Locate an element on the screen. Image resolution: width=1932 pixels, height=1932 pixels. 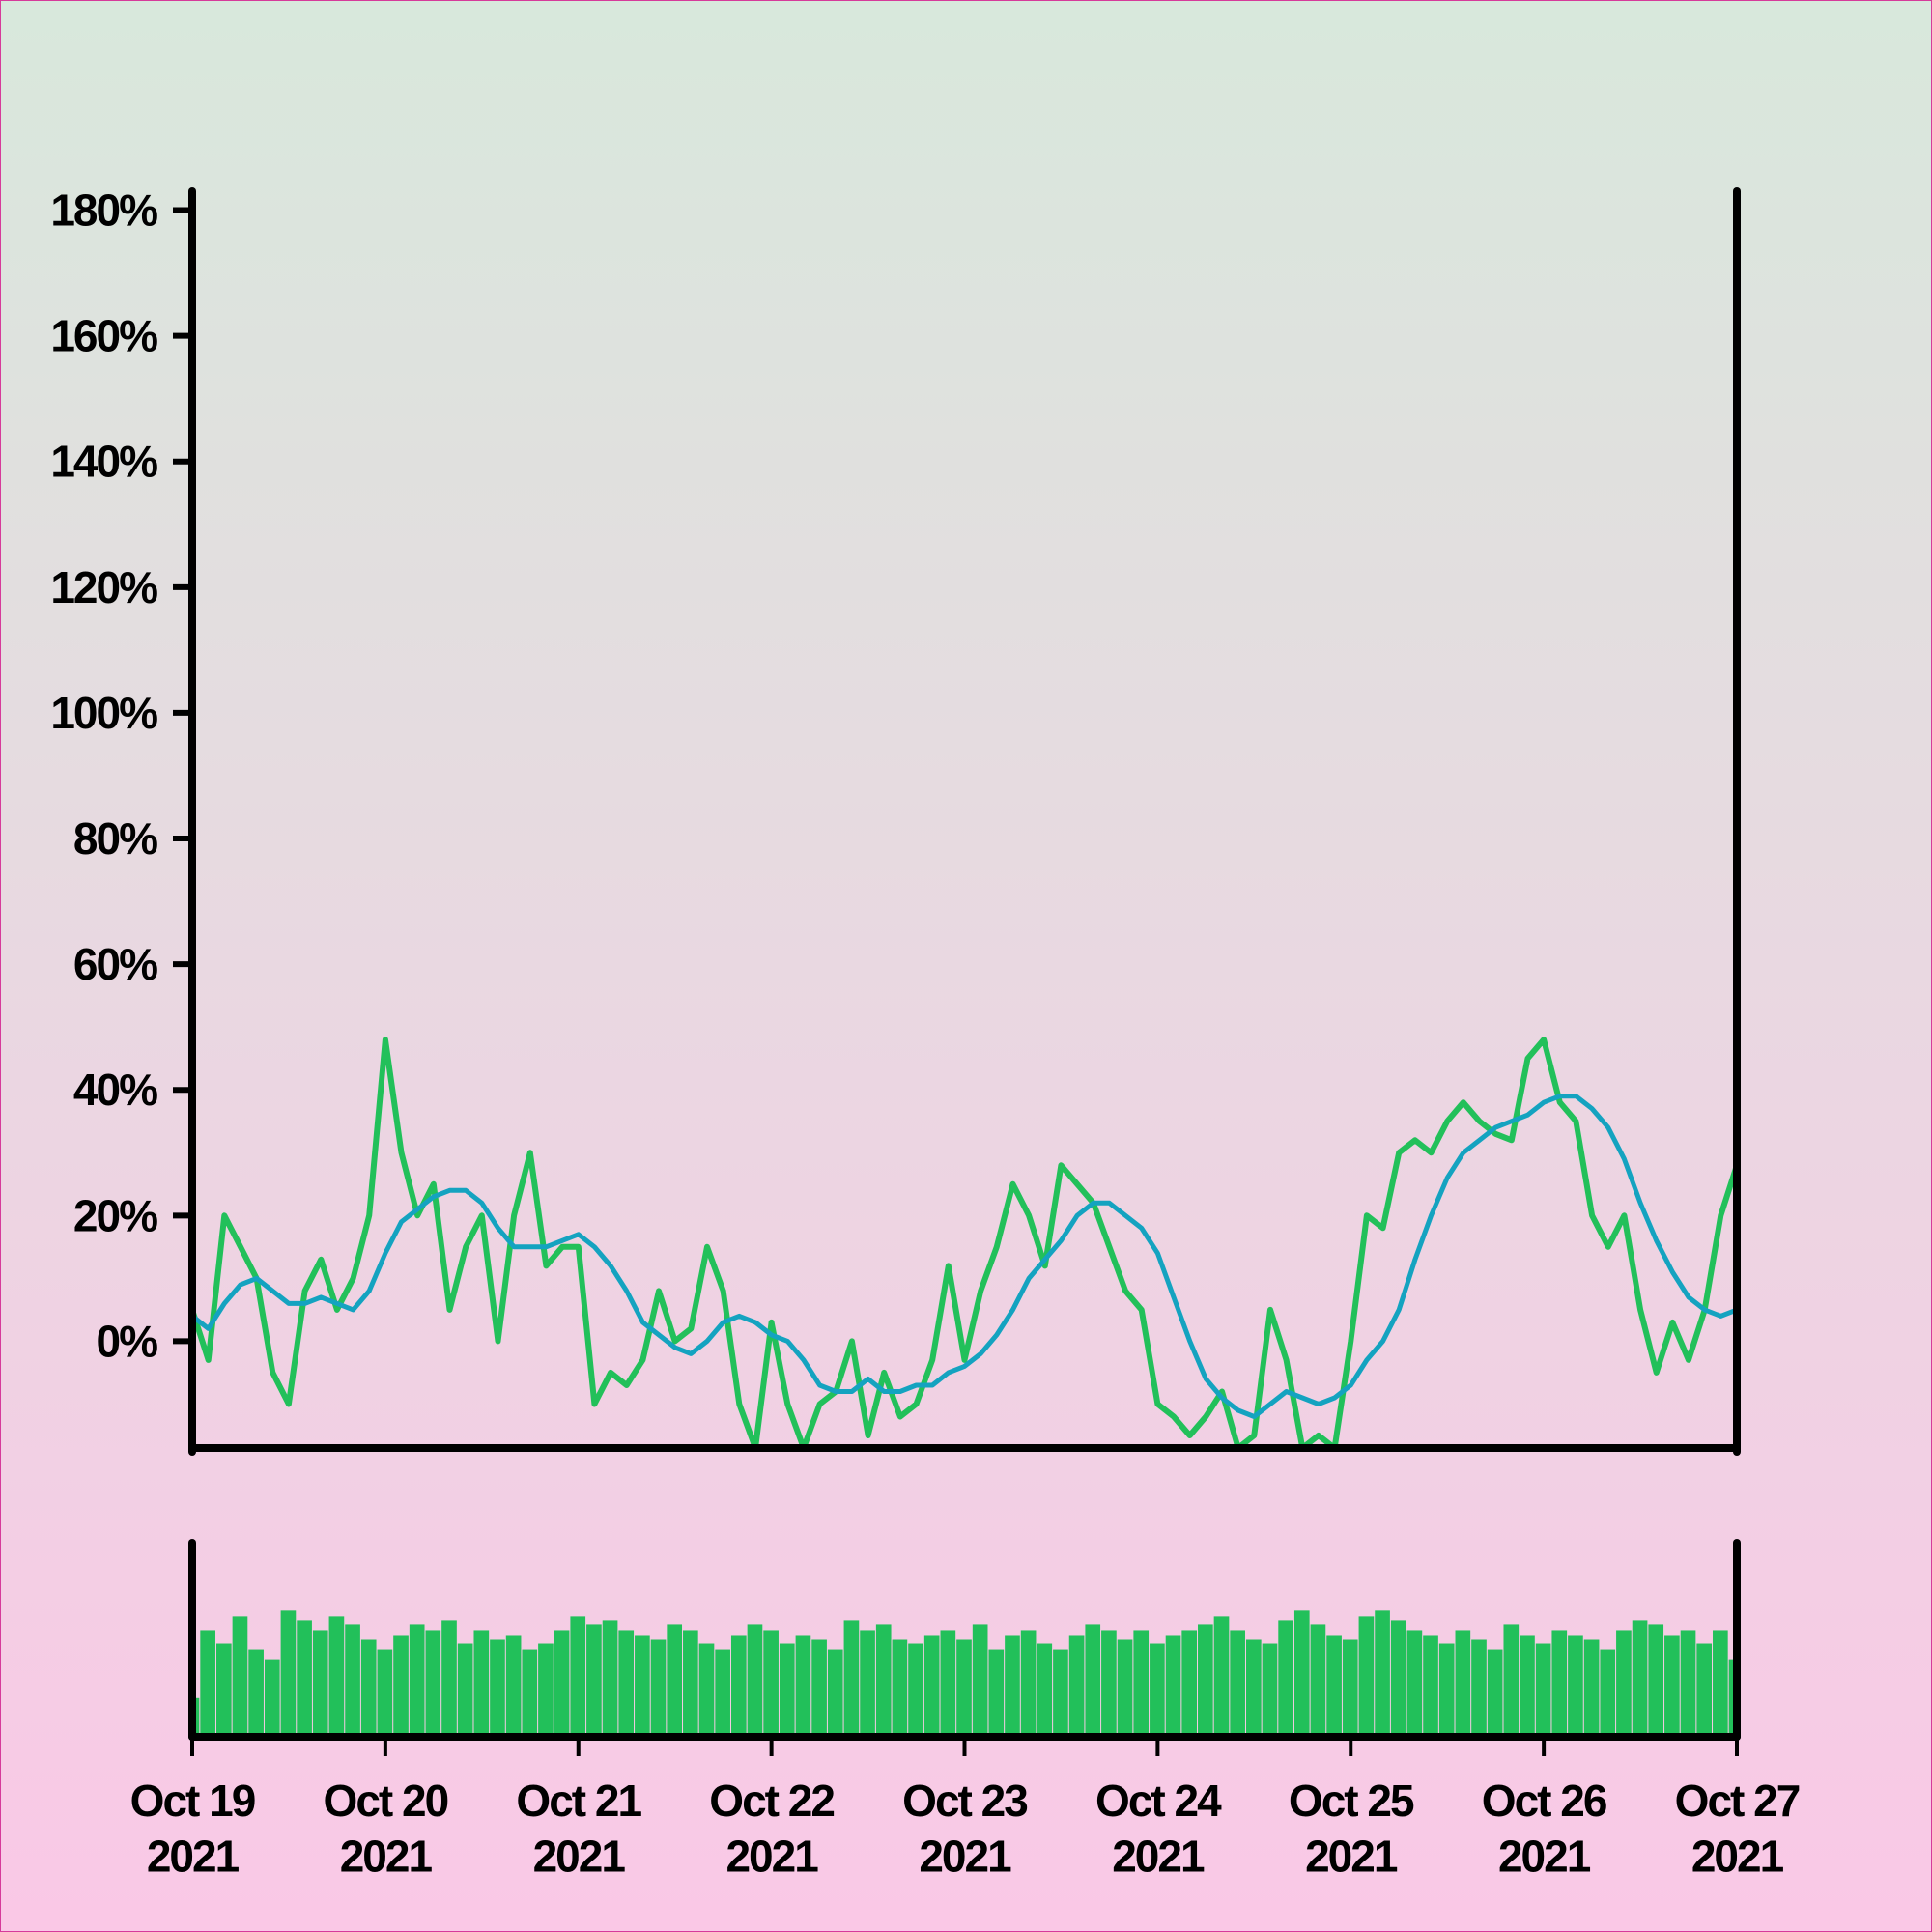
x-tick-label: Oct 23 2021 is located at coordinates (964, 1829).